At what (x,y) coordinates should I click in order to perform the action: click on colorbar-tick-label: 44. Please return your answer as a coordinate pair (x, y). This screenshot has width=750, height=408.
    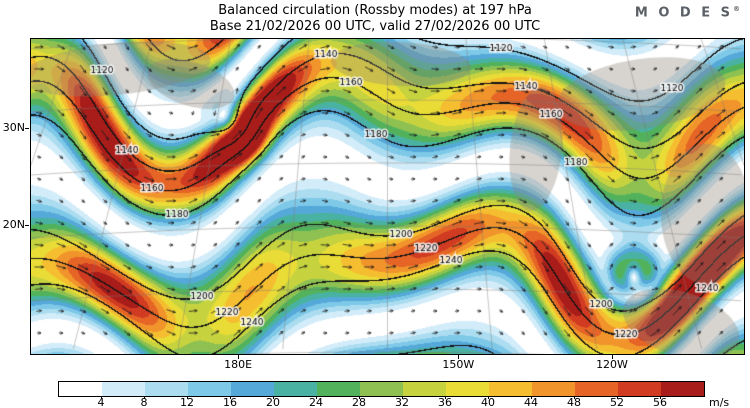
    Looking at the image, I should click on (531, 402).